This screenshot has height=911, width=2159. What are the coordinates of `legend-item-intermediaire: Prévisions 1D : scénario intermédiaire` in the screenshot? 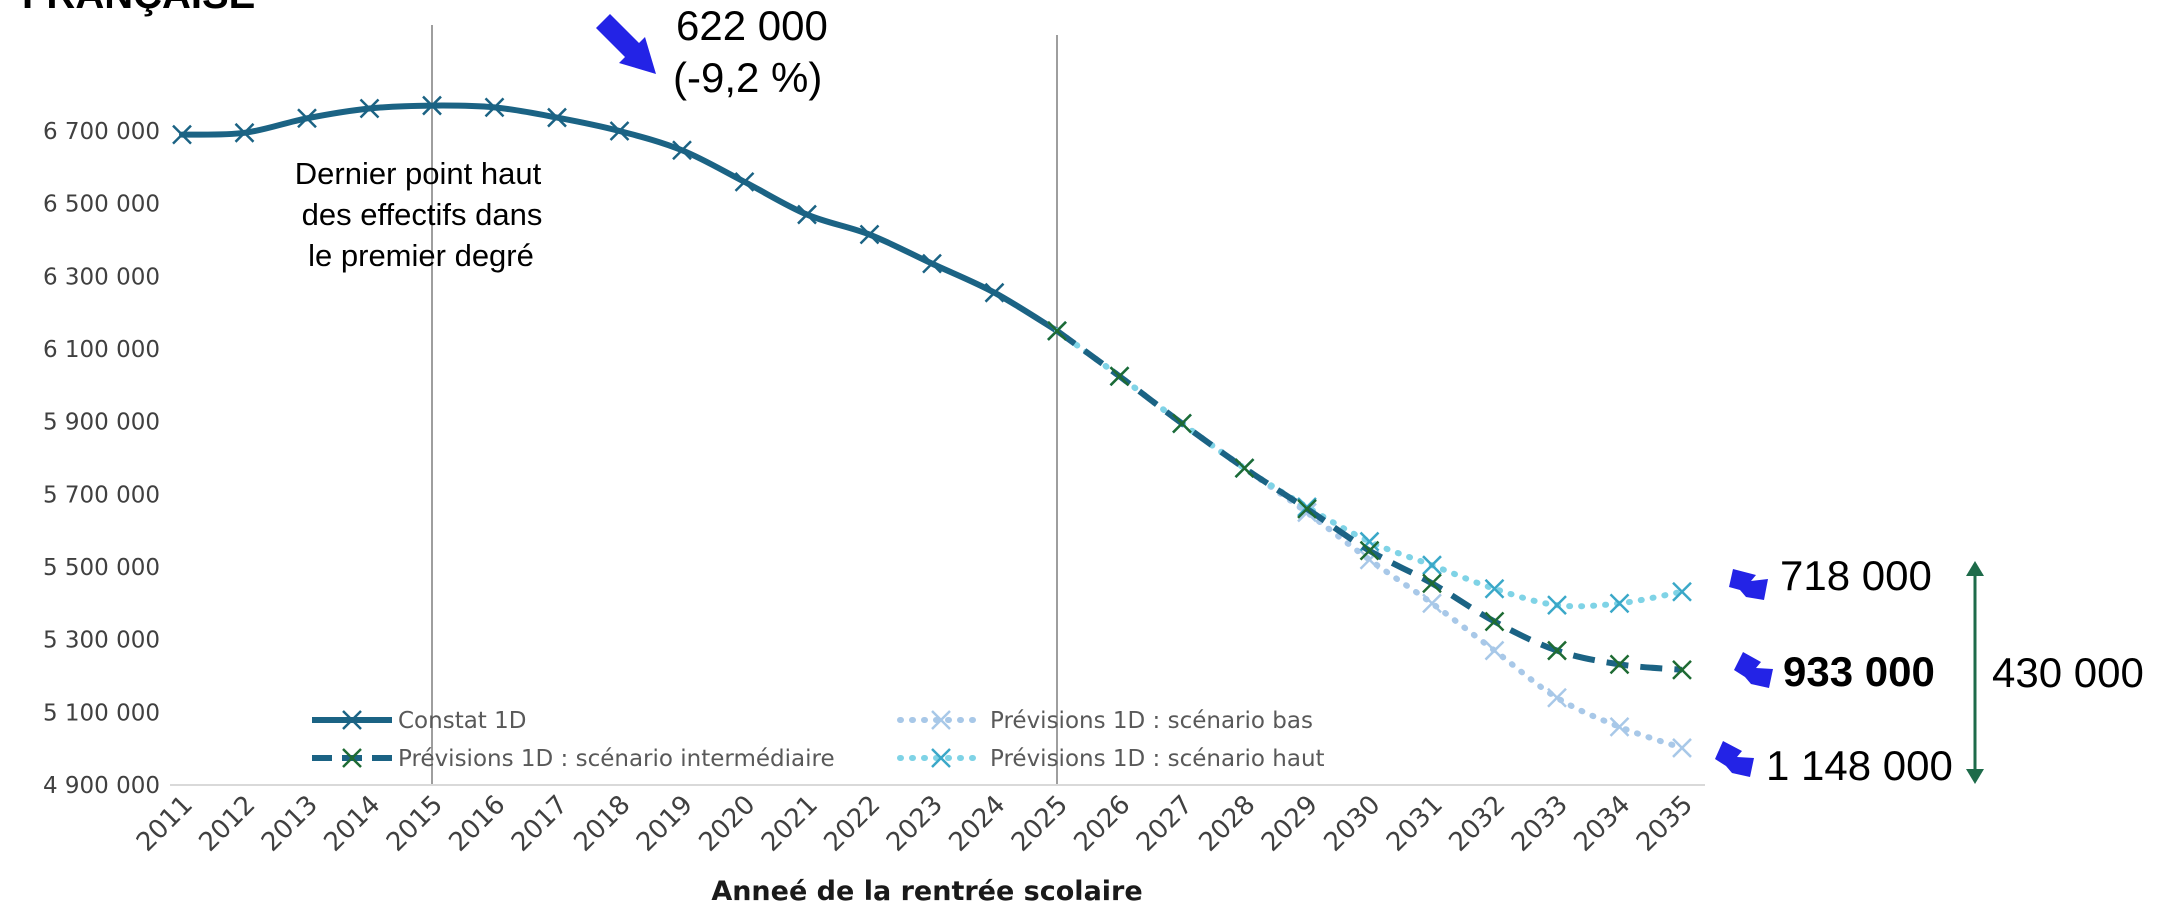 It's located at (573, 759).